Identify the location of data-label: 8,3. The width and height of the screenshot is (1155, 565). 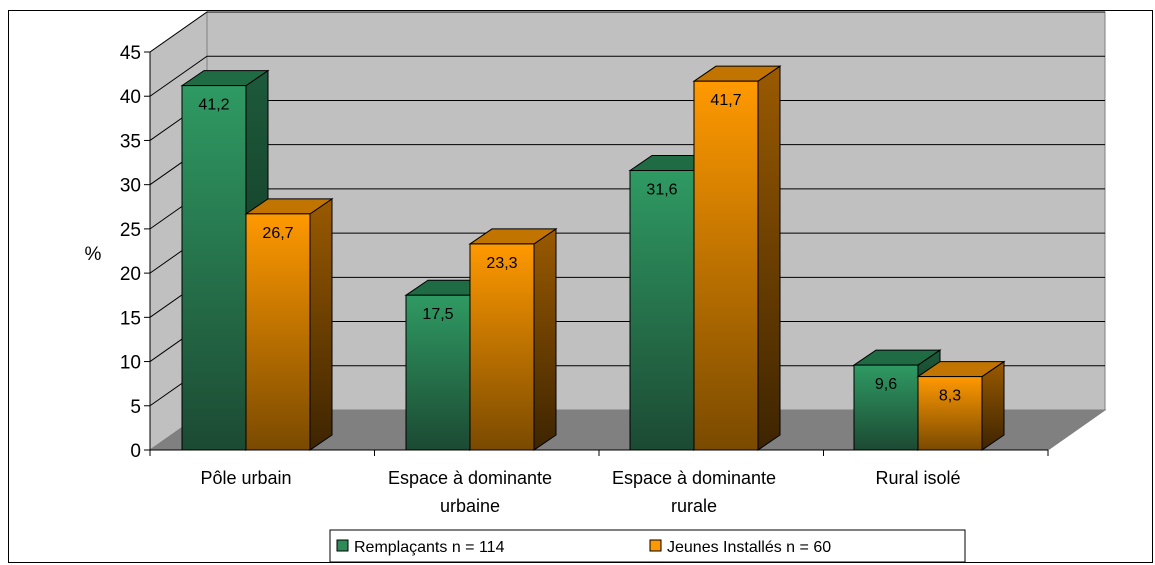
(950, 396).